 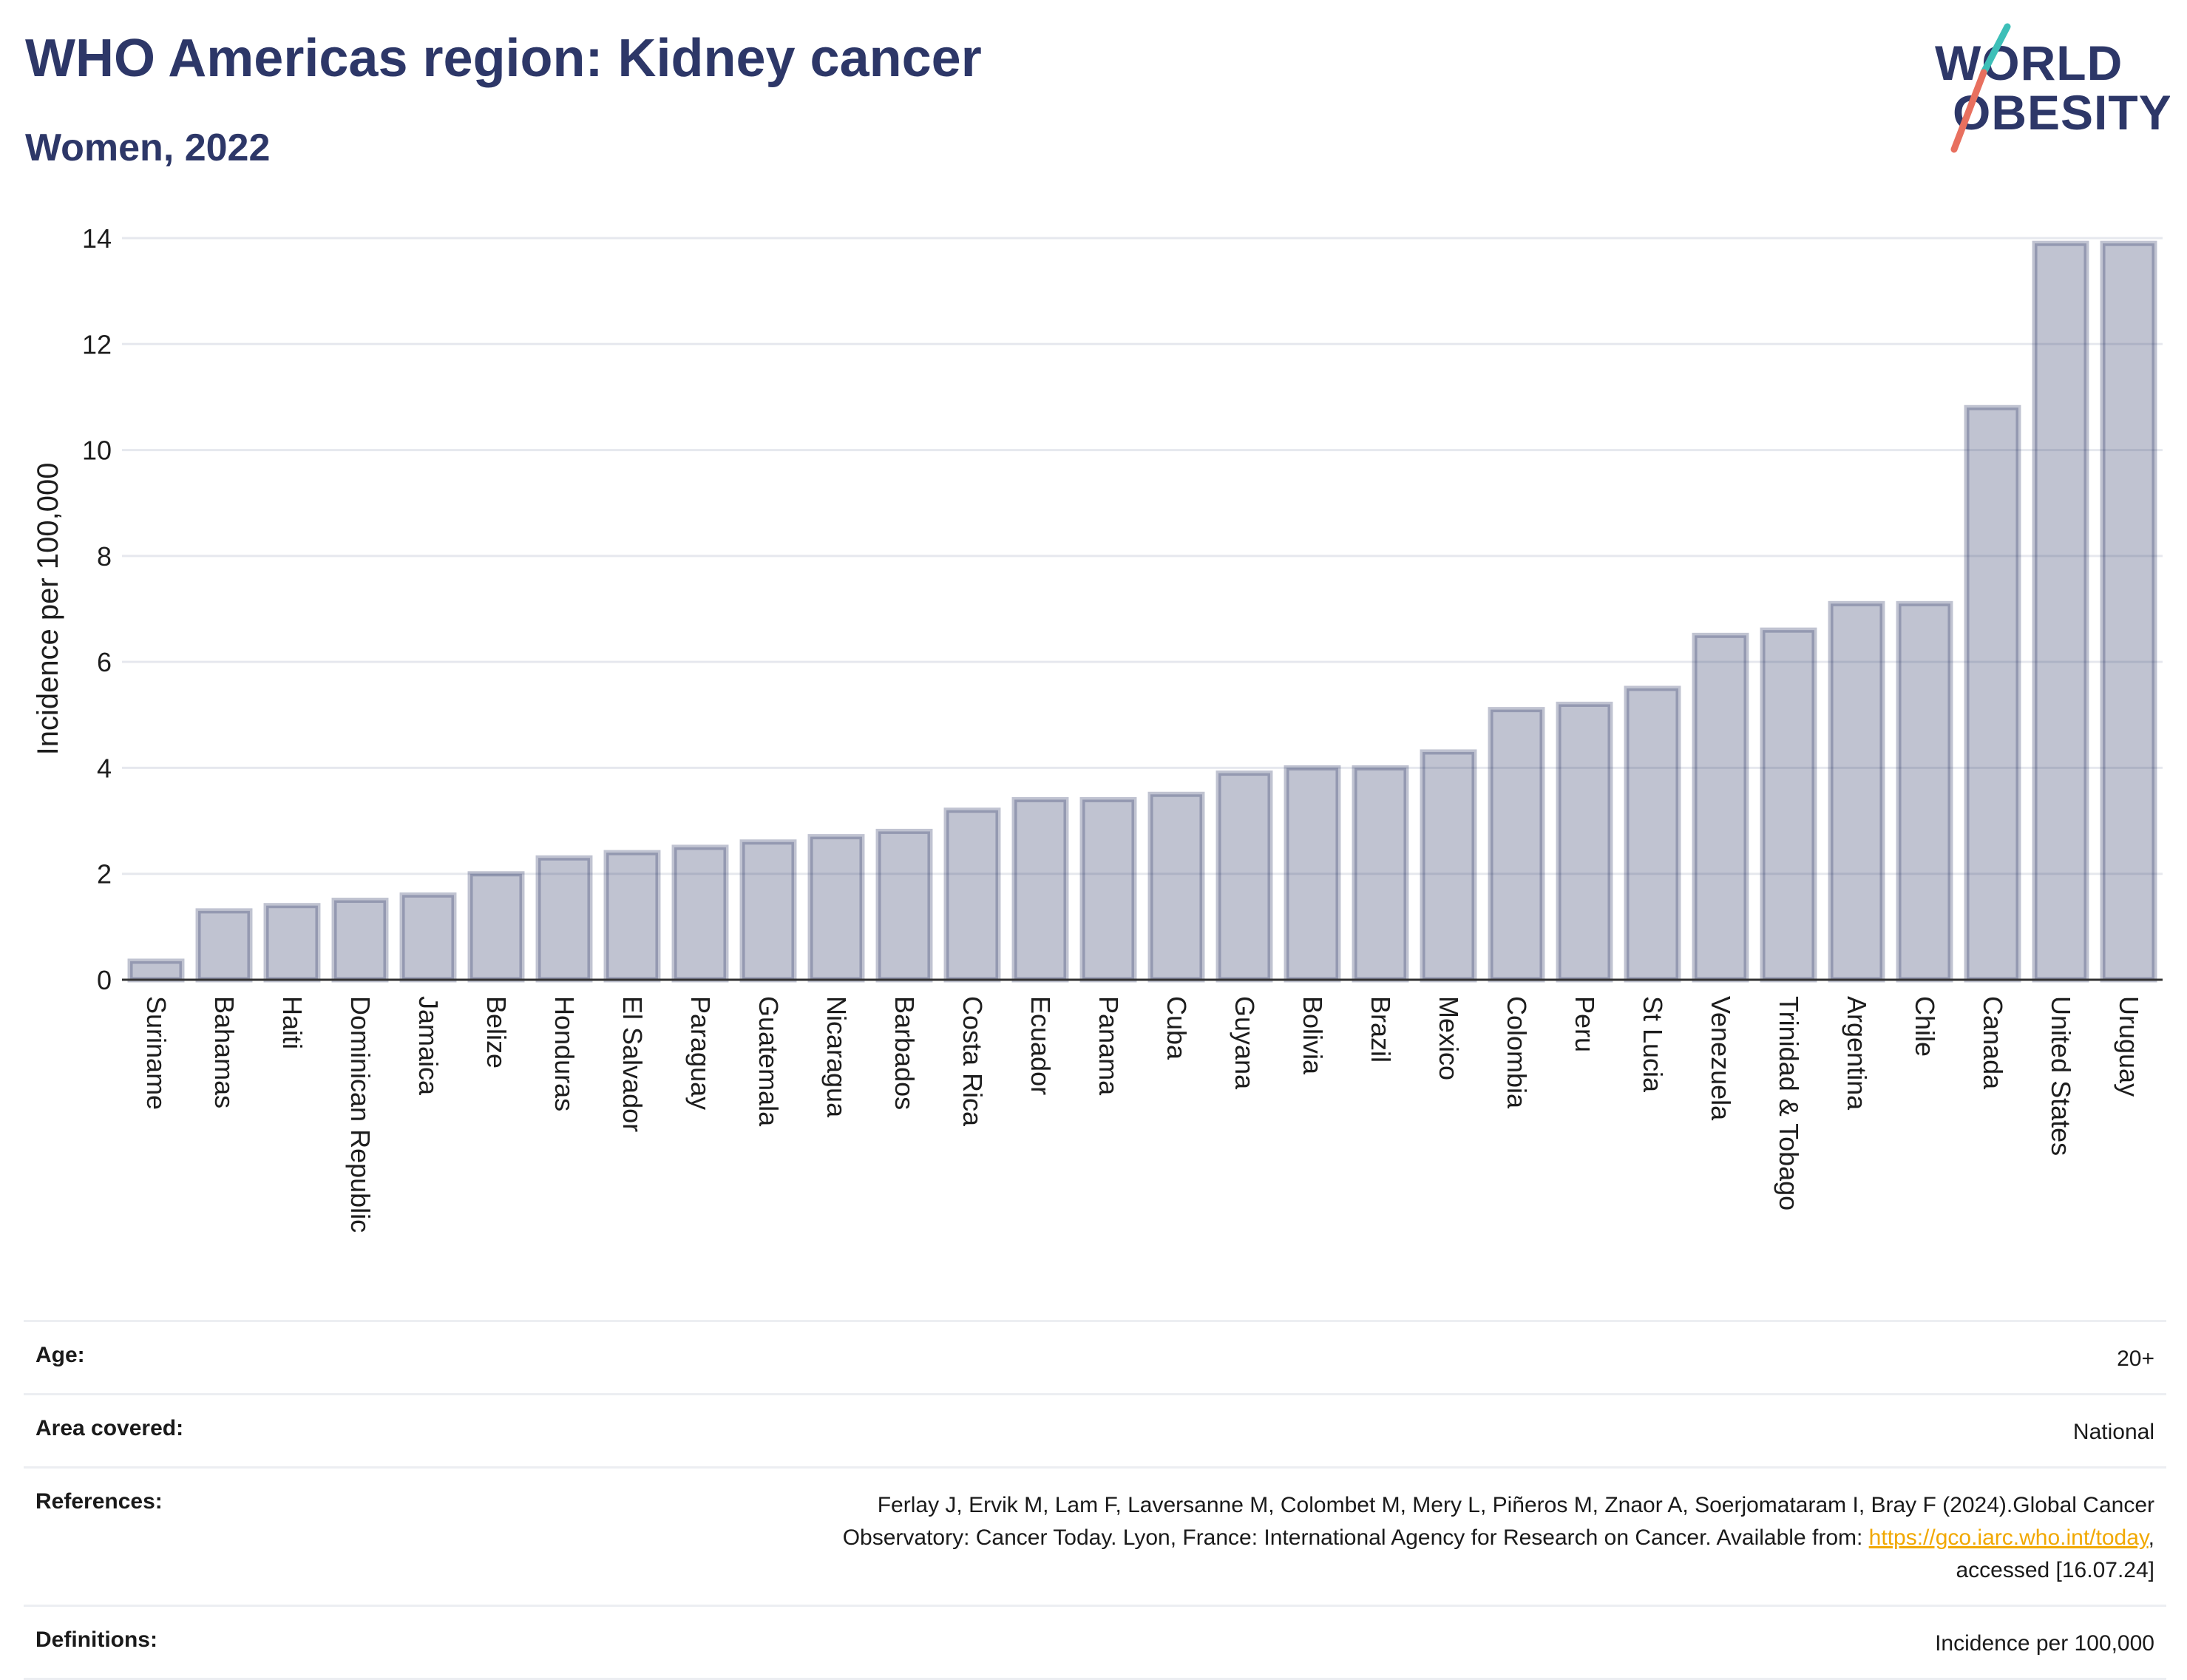 I want to click on bar-bolivia, so click(x=1312, y=874).